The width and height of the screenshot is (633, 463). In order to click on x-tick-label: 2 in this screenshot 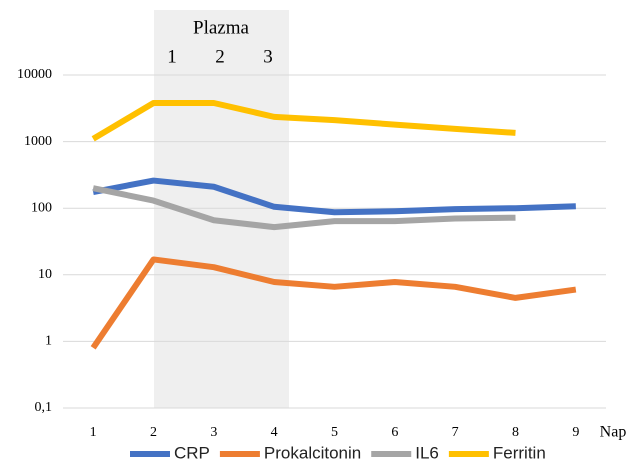, I will do `click(153, 432)`.